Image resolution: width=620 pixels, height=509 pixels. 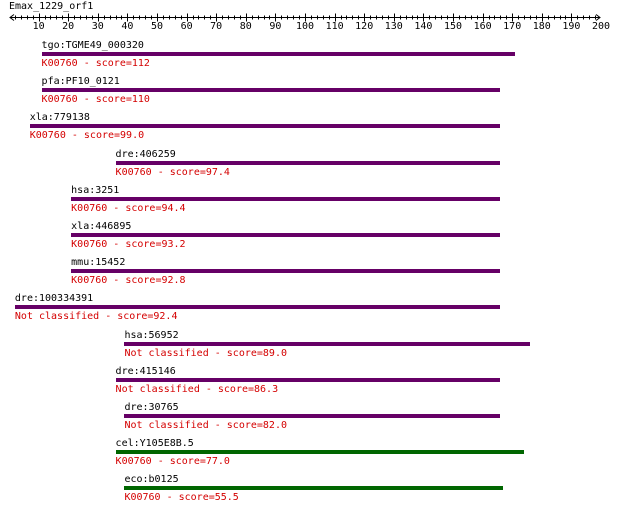 I want to click on ruler-tick-label: 50, so click(x=157, y=26).